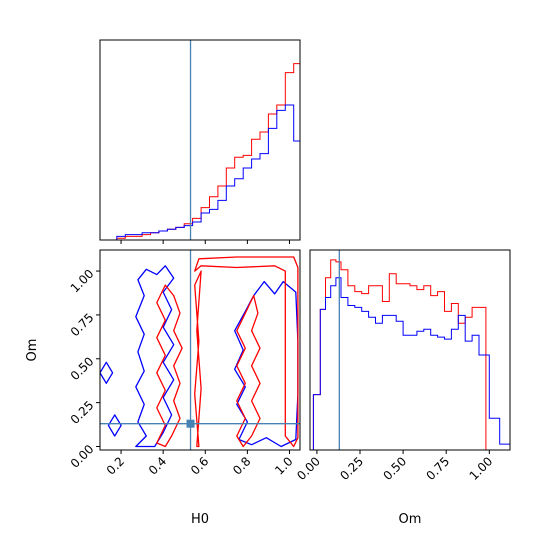 The image size is (550, 555). What do you see at coordinates (200, 519) in the screenshot?
I see `x-axis-label-h0: H0` at bounding box center [200, 519].